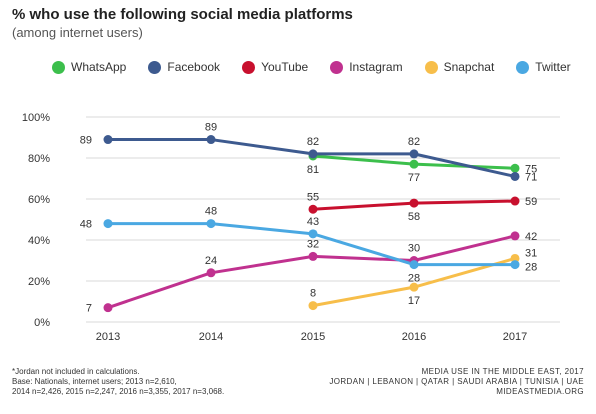 This screenshot has height=414, width=596. I want to click on data-label: 77, so click(414, 178).